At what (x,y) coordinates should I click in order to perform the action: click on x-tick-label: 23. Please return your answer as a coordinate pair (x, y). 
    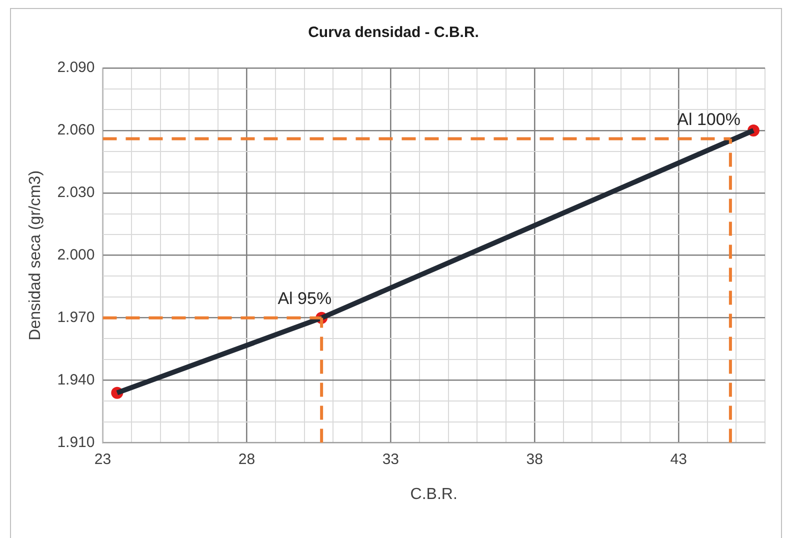
    Looking at the image, I should click on (103, 459).